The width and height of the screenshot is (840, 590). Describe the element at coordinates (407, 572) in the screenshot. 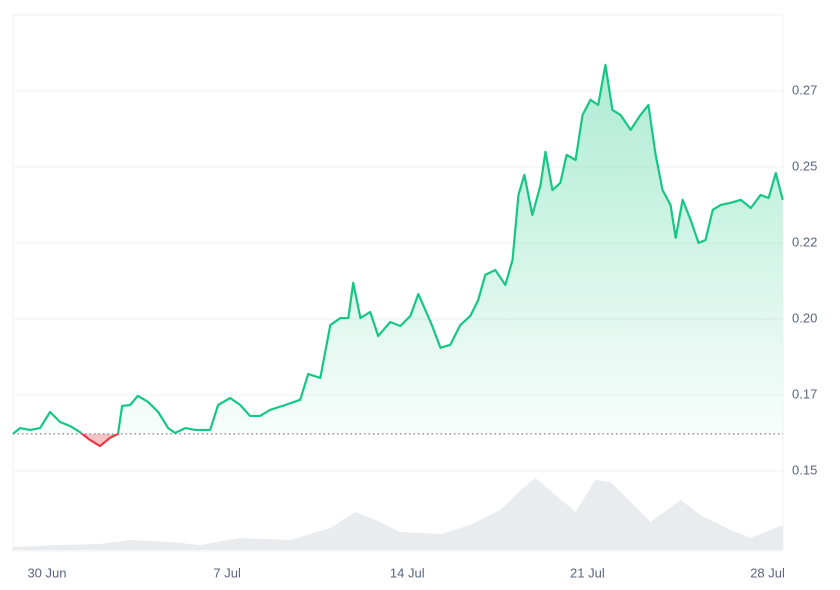

I see `x-tick-label: 14 Jul` at that location.